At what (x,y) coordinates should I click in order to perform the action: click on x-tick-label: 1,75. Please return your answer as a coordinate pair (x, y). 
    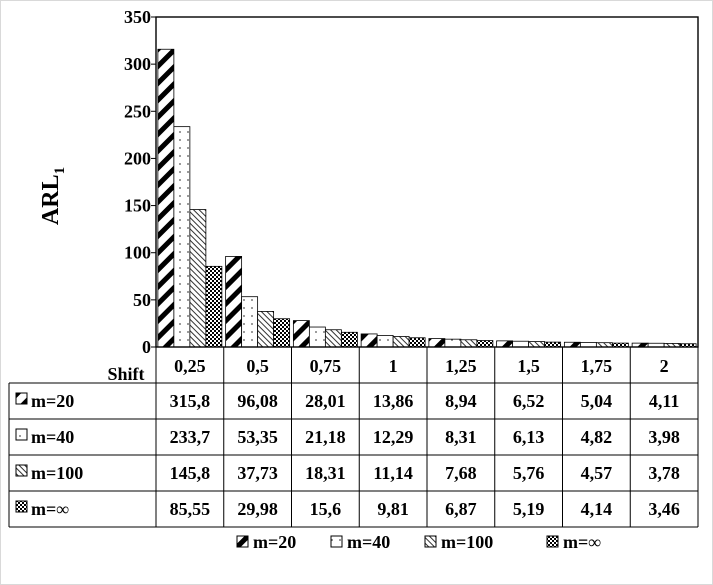
    Looking at the image, I should click on (597, 366).